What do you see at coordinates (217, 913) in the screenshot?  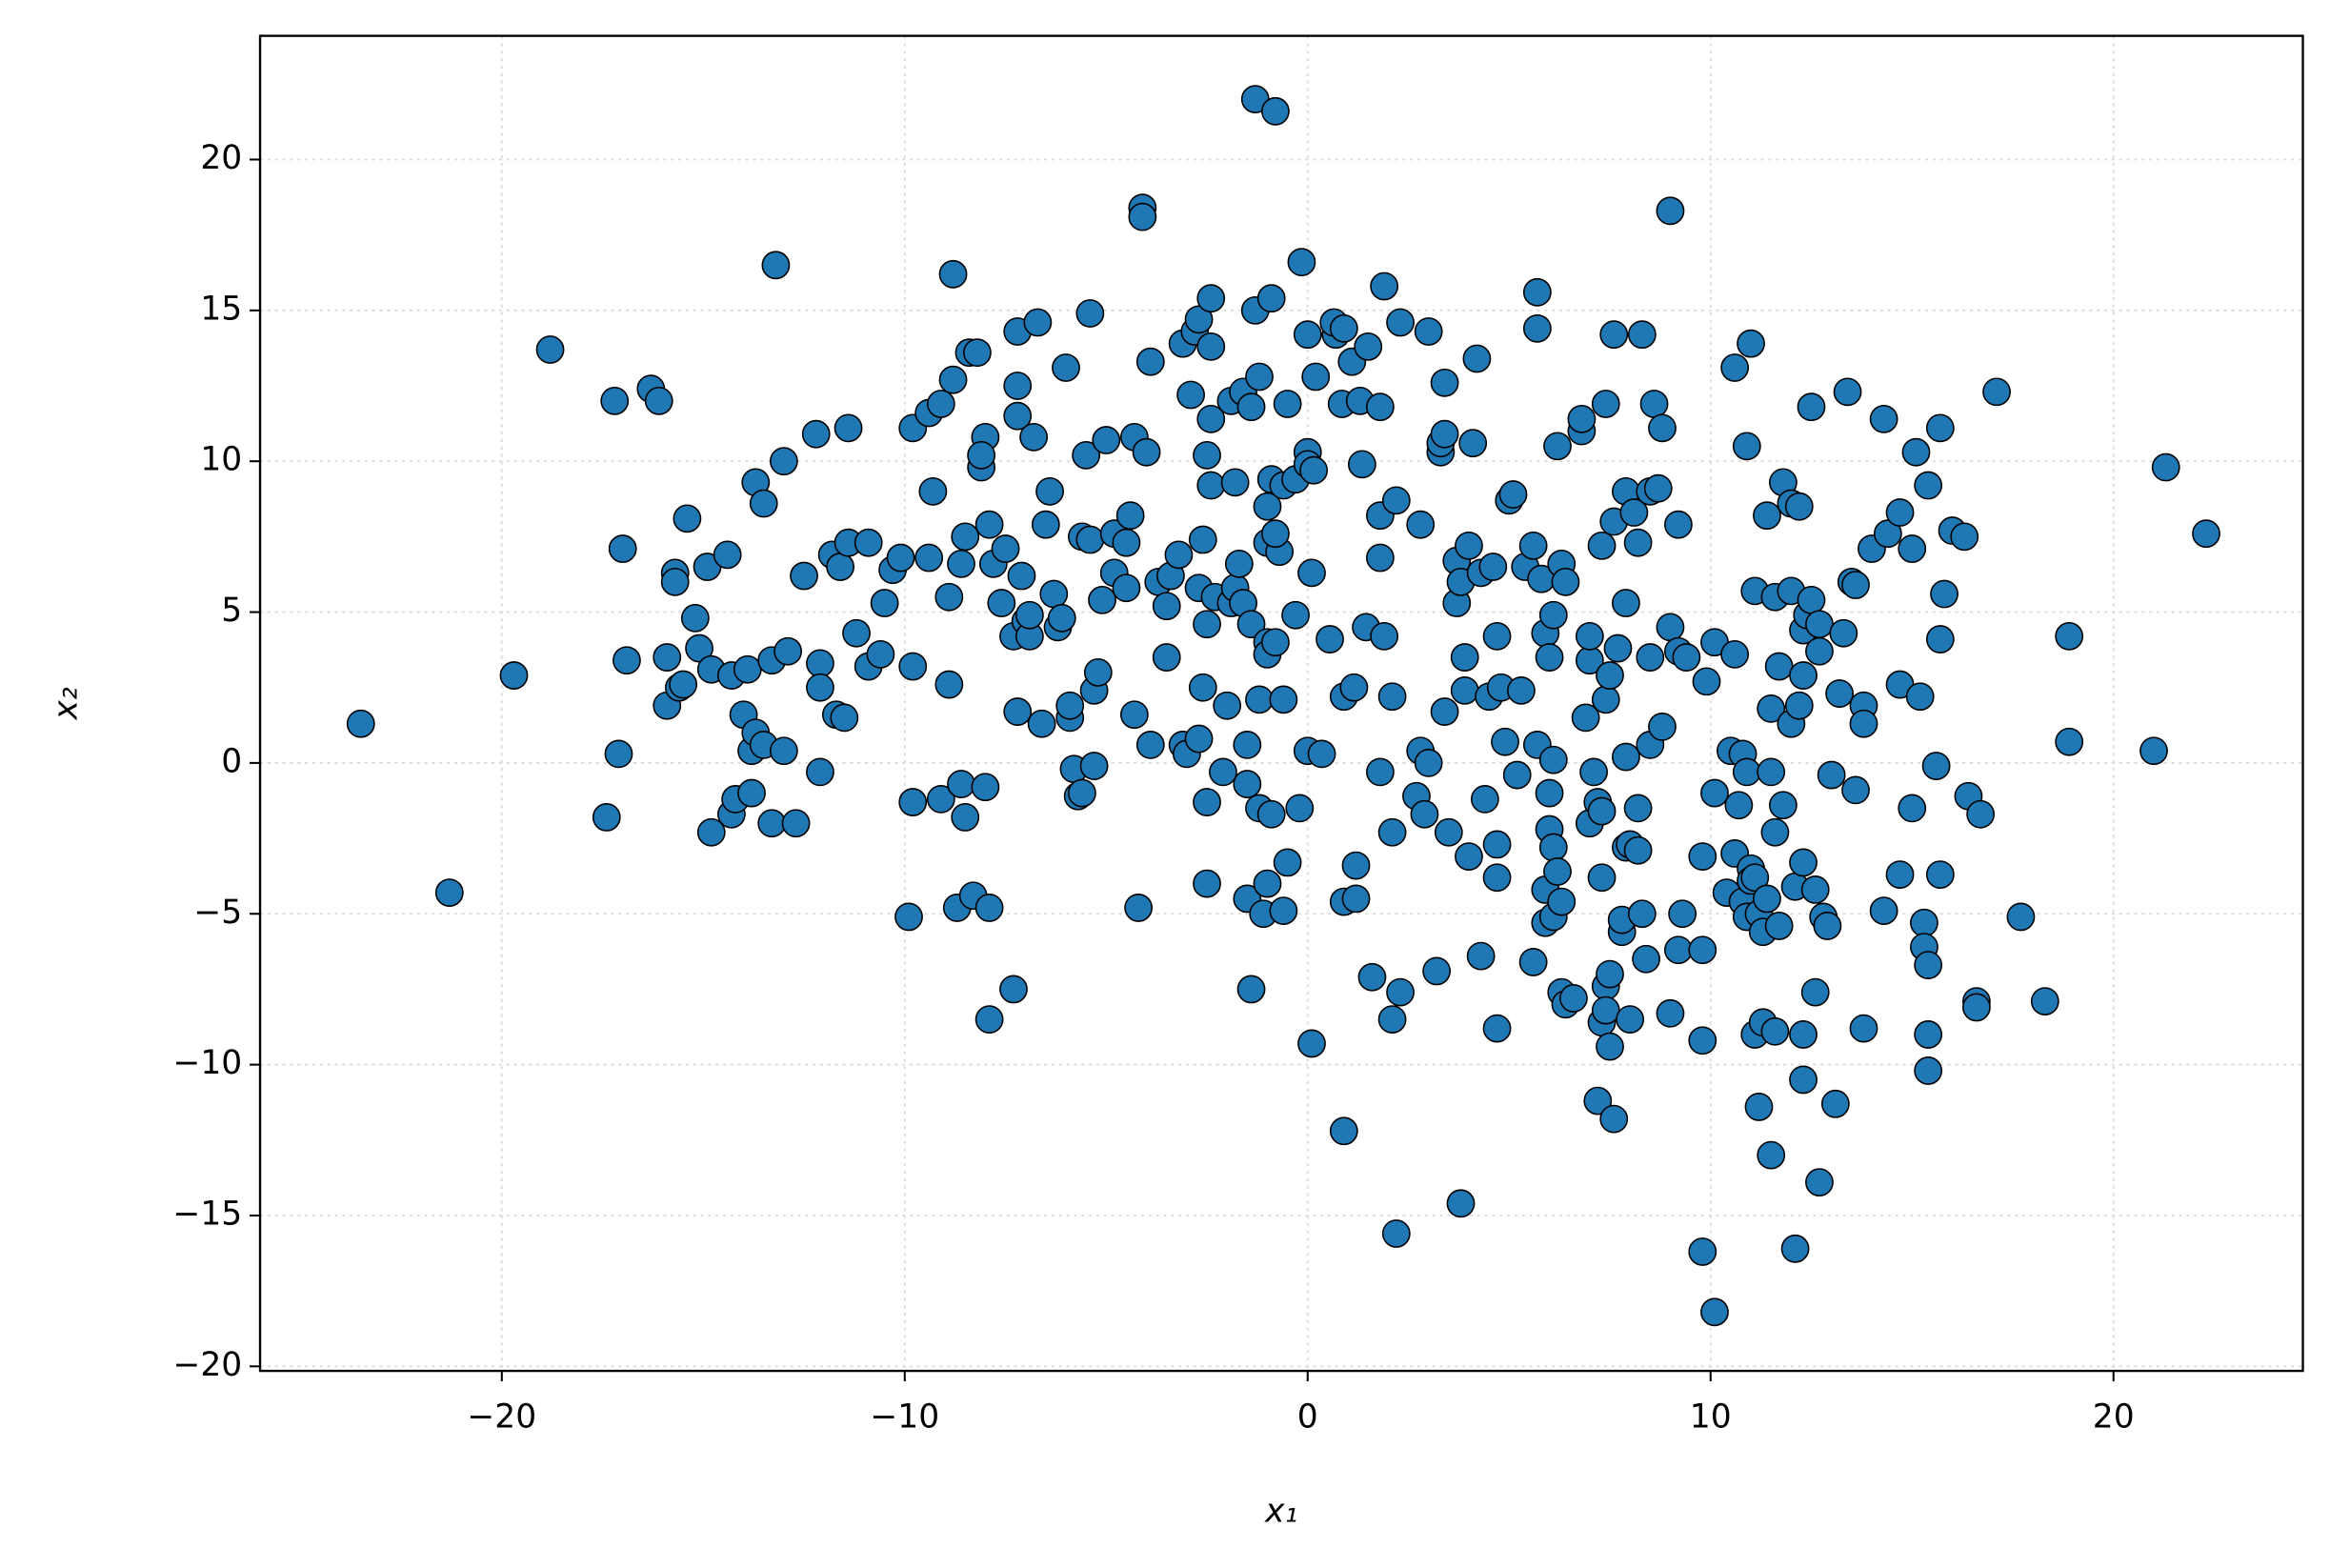 I see `y-tick-label: −5` at bounding box center [217, 913].